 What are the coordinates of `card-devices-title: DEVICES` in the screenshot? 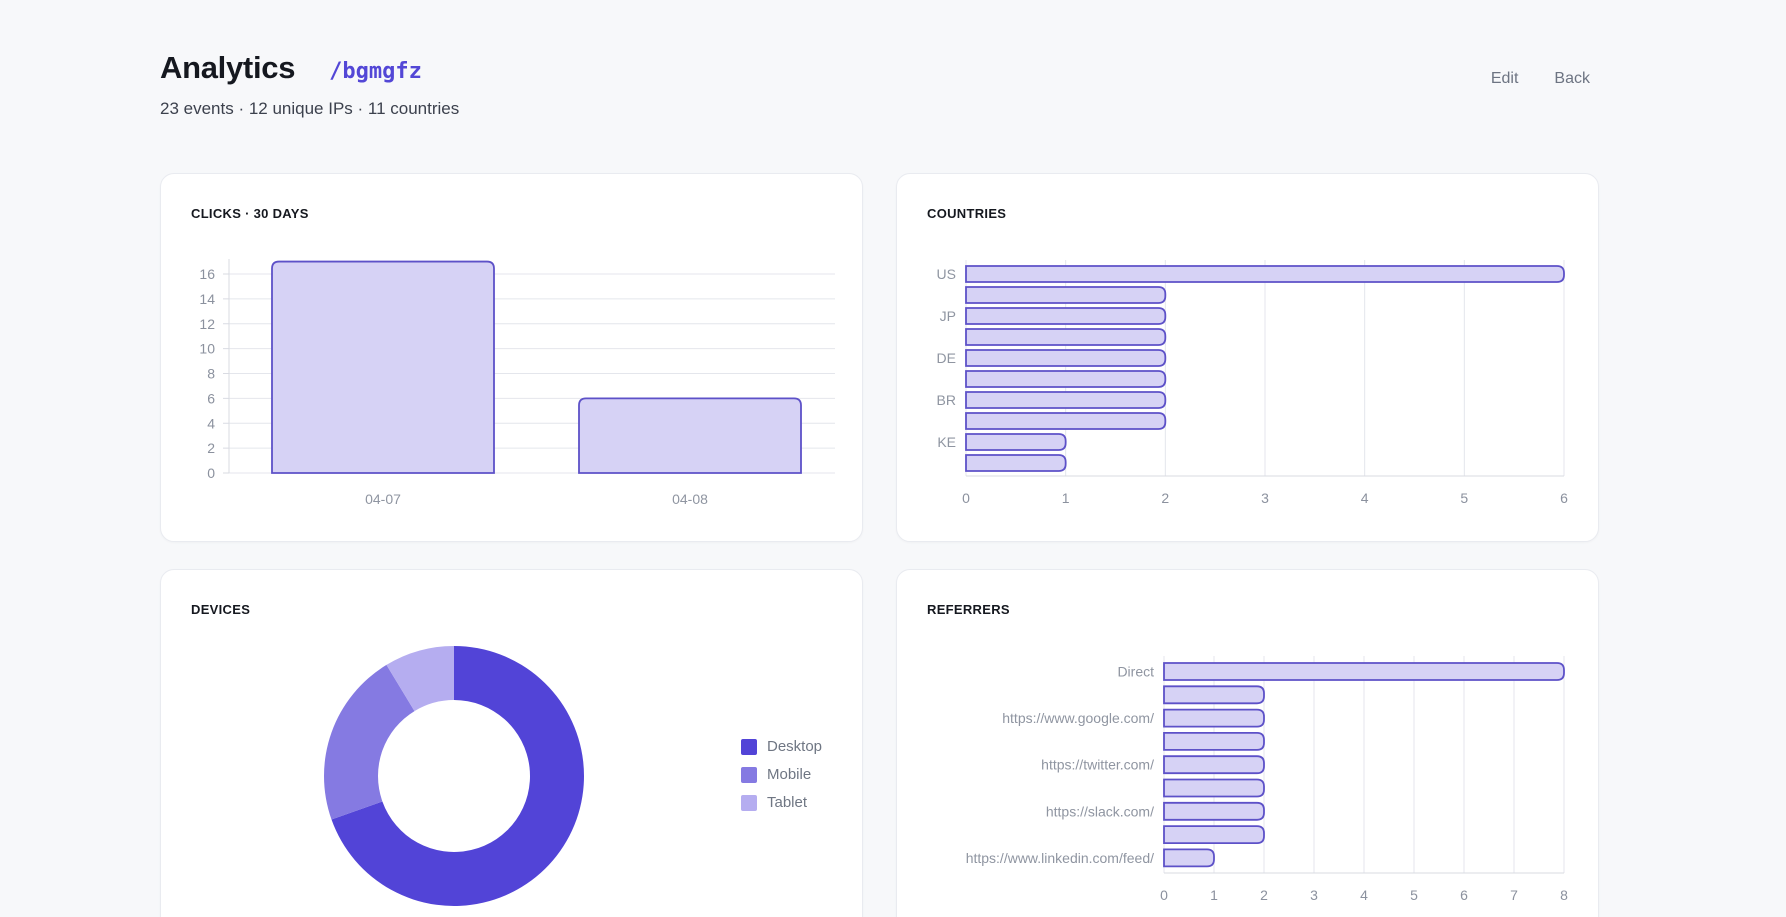 It's located at (221, 609).